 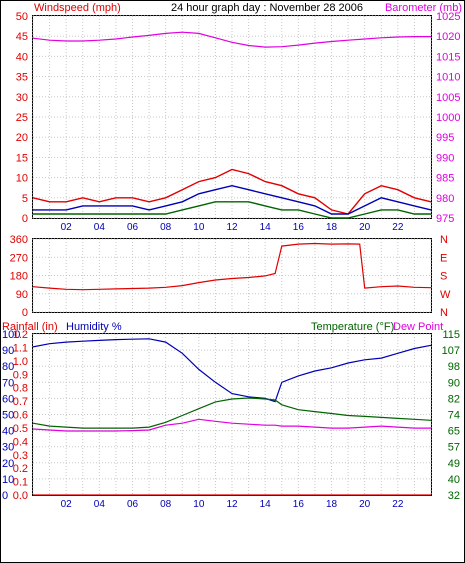 I want to click on humidity-tick-label: 80, so click(x=8, y=367).